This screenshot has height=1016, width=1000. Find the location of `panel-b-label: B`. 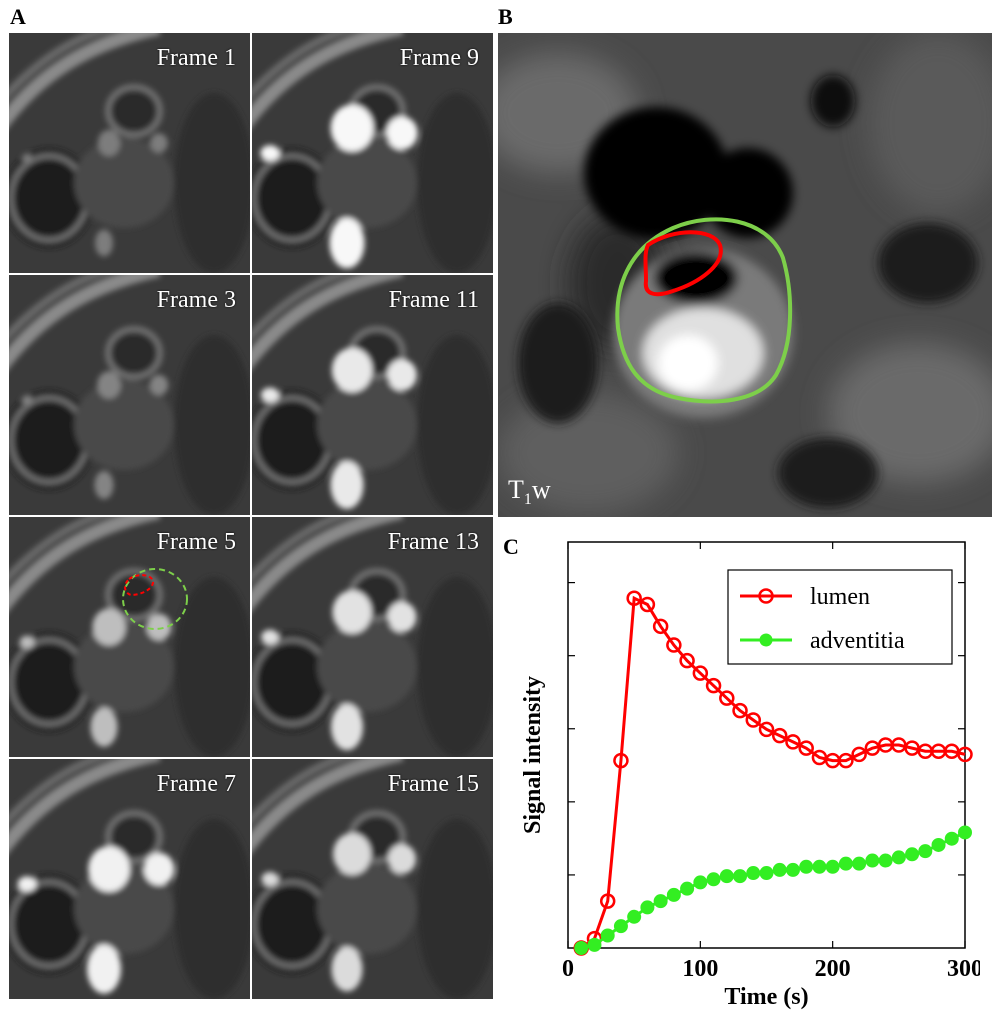

panel-b-label: B is located at coordinates (505, 16).